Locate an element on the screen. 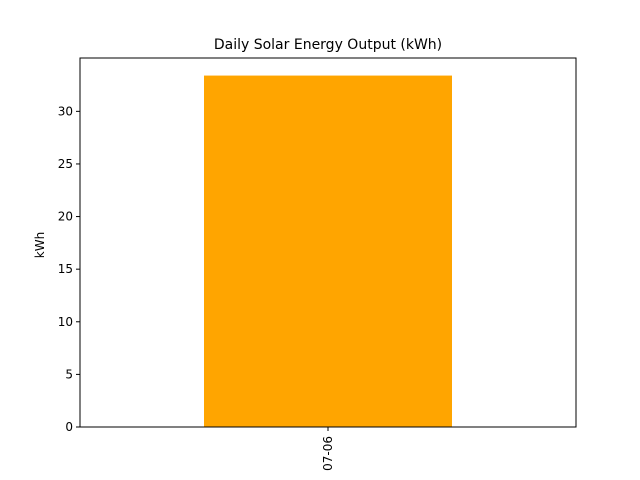  y-tick-label: 15 is located at coordinates (65, 269).